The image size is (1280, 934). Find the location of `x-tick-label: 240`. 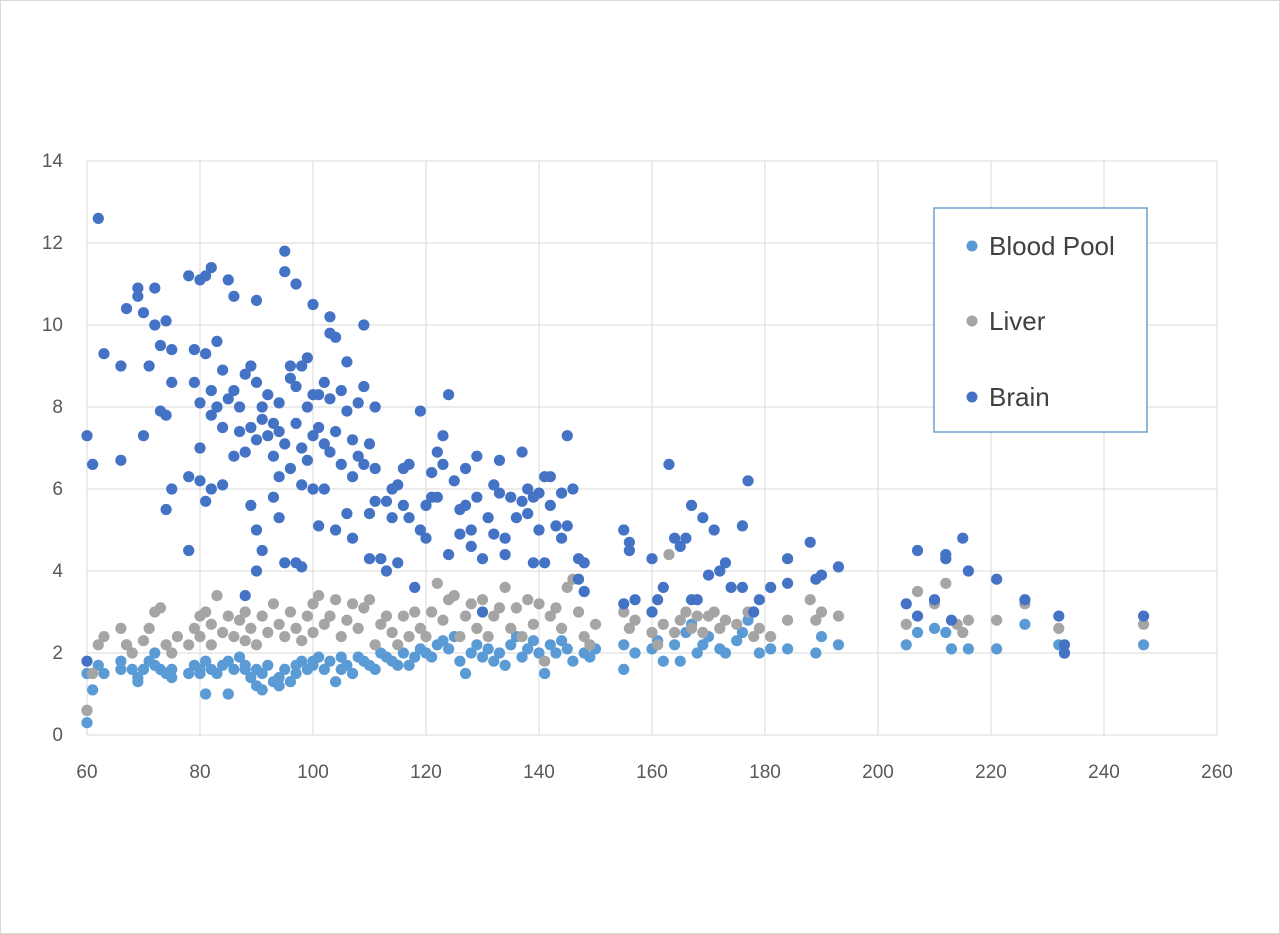

x-tick-label: 240 is located at coordinates (1104, 772).